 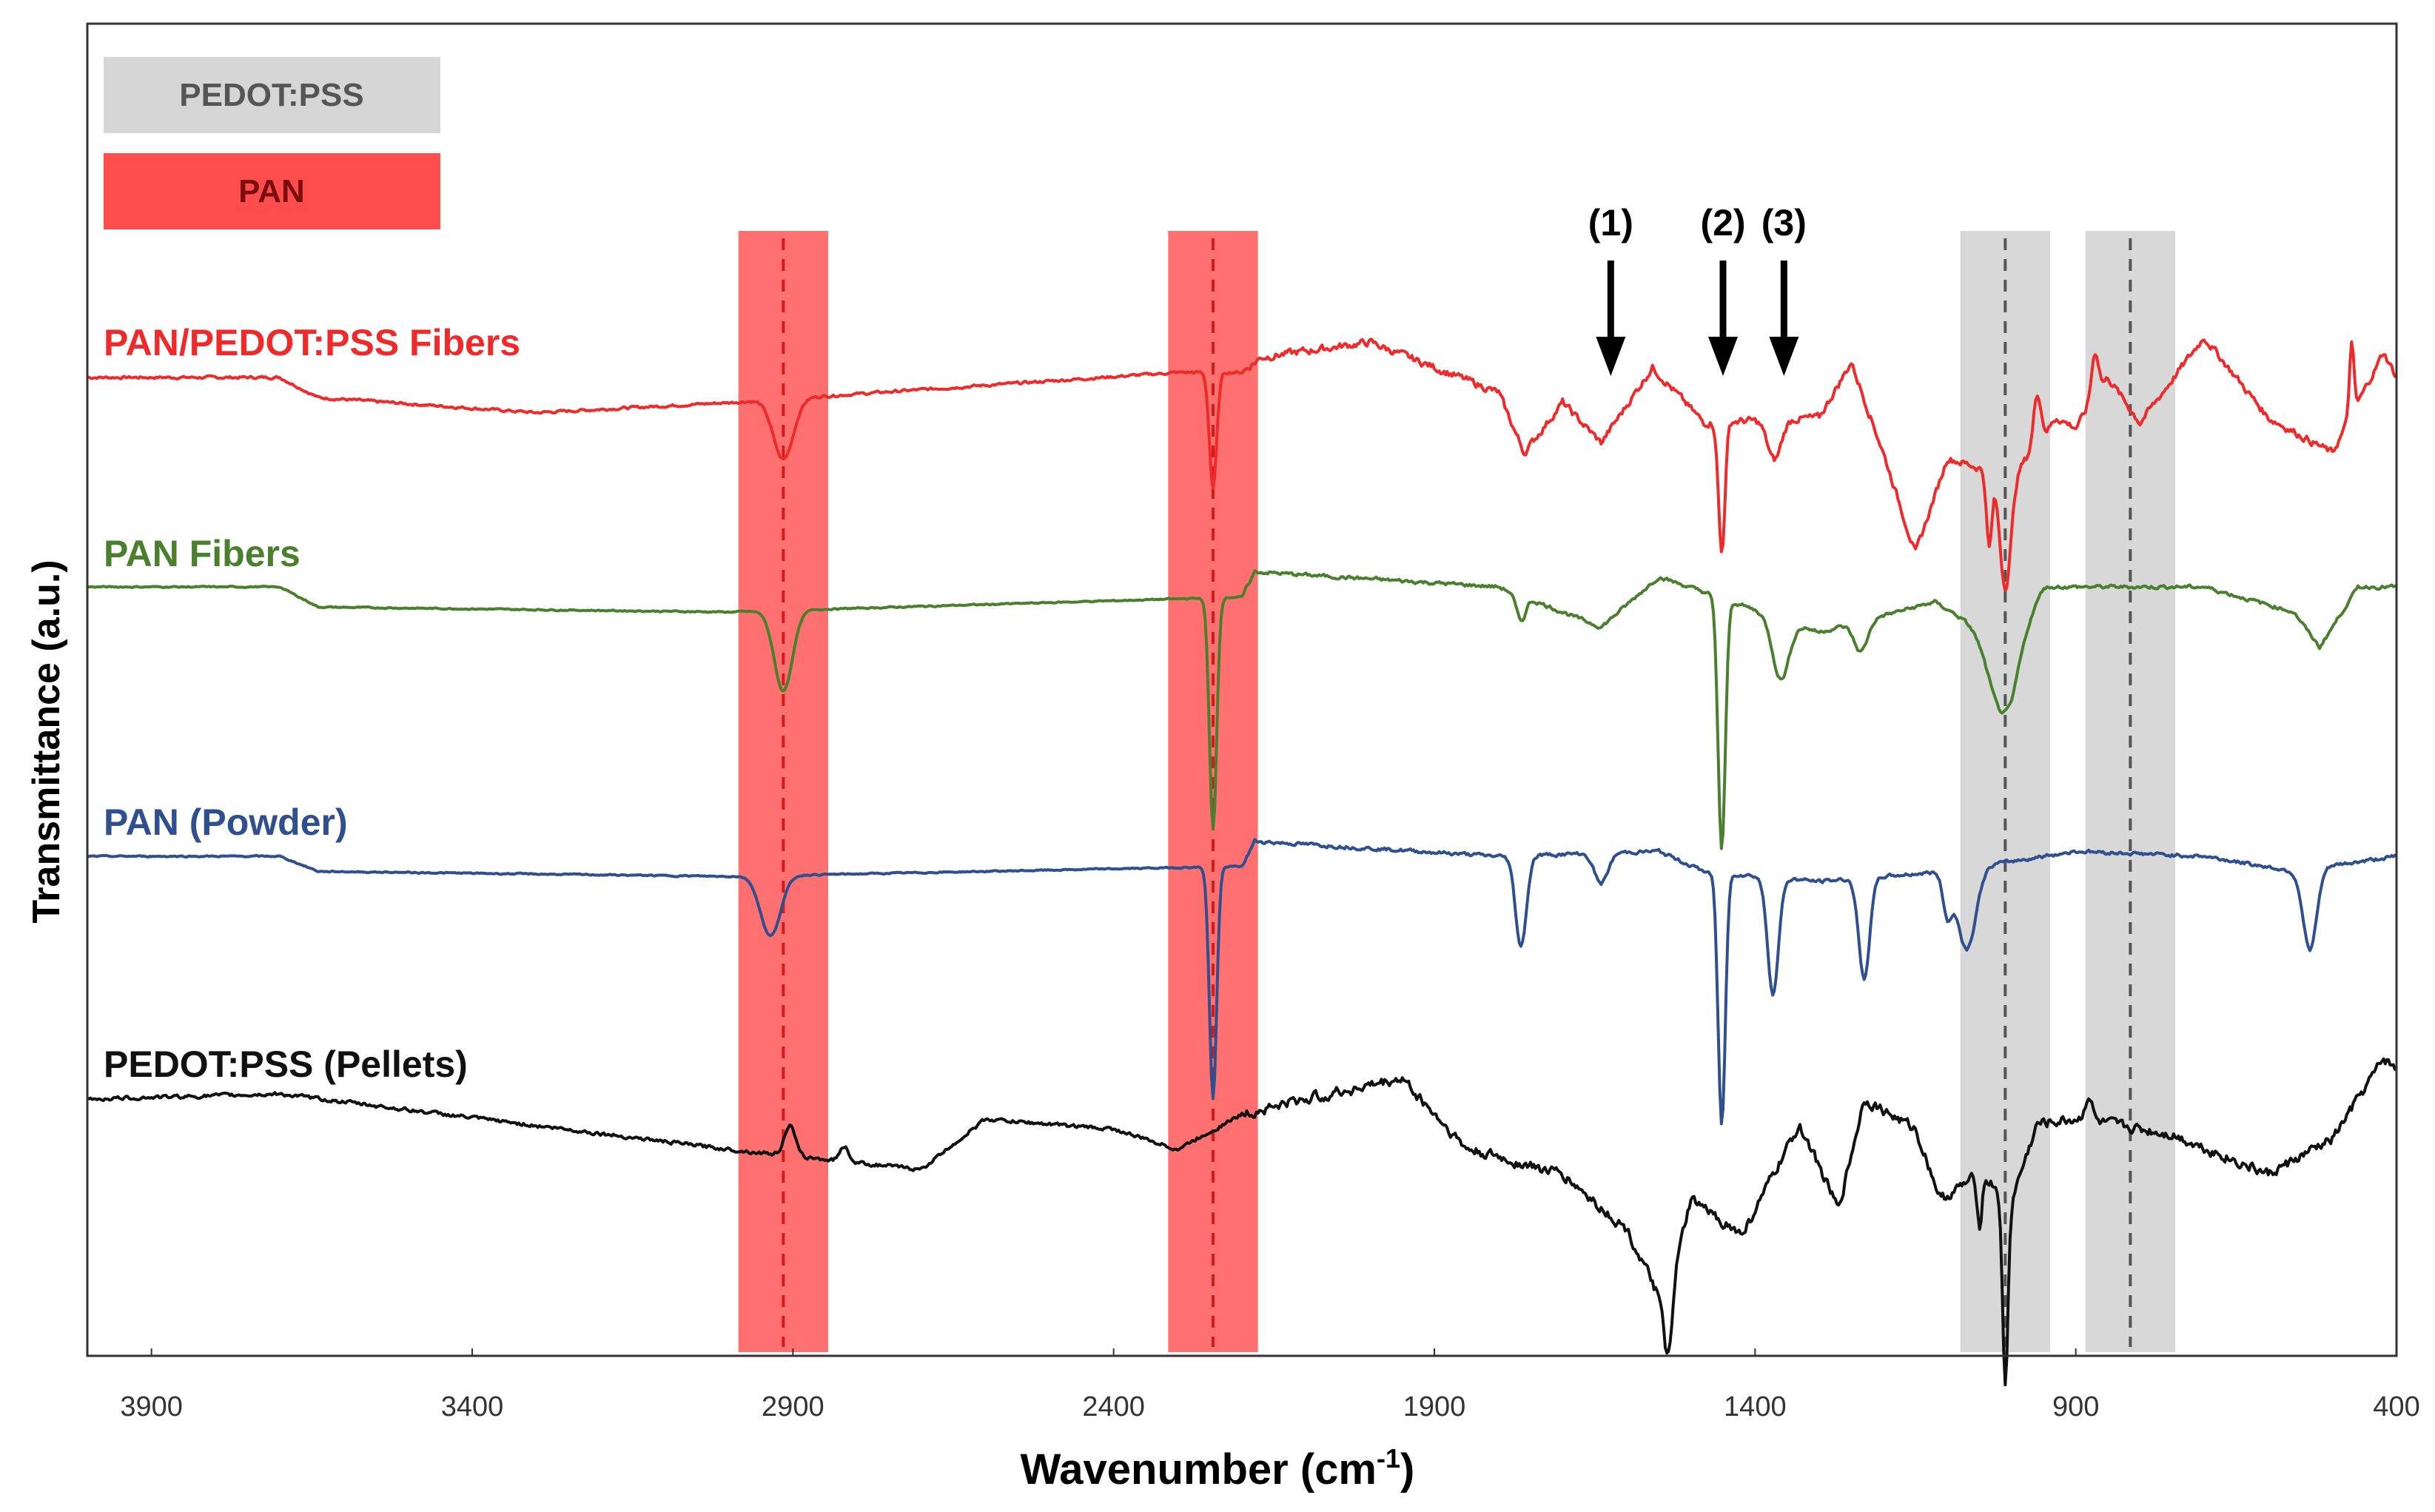 I want to click on legend-swatch-pedotpss, so click(x=272, y=95).